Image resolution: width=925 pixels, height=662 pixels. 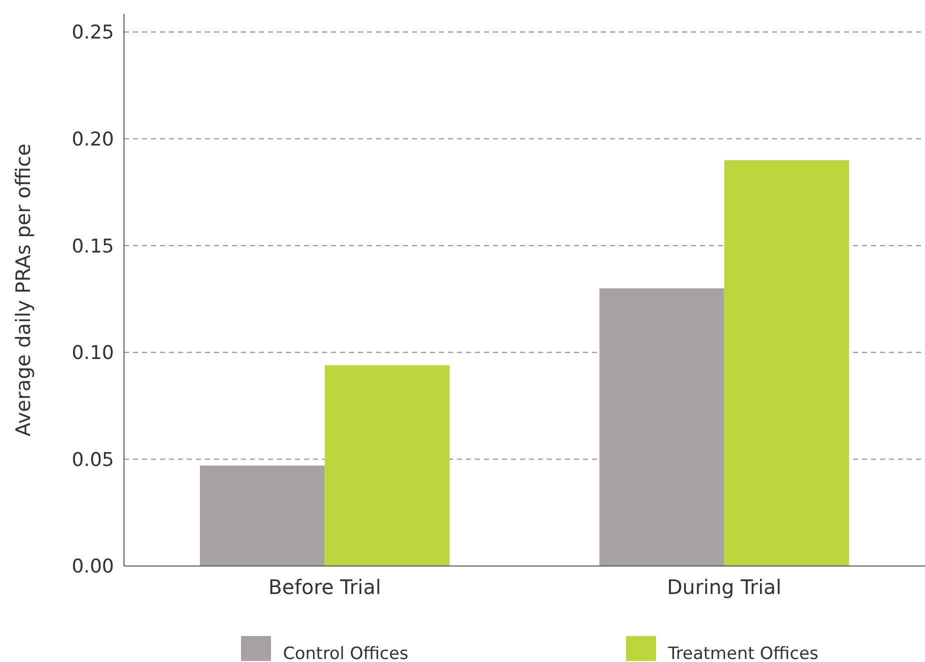 What do you see at coordinates (23, 290) in the screenshot?
I see `y-axis-title: Average daily PRAs per office` at bounding box center [23, 290].